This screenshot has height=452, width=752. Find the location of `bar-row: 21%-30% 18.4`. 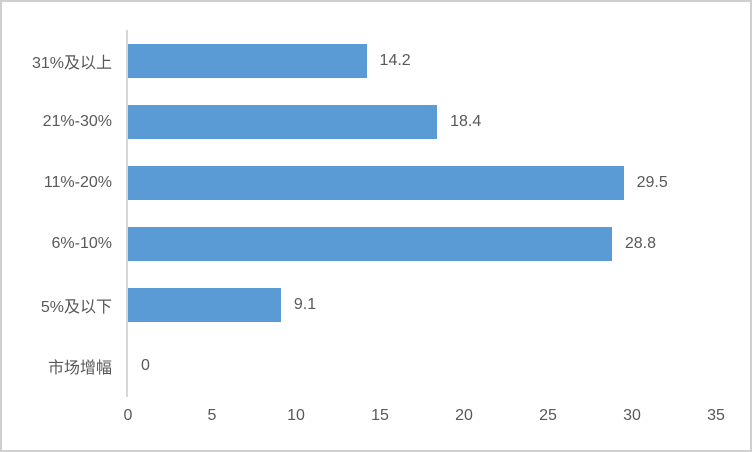

bar-row: 21%-30% 18.4 is located at coordinates (376, 121).